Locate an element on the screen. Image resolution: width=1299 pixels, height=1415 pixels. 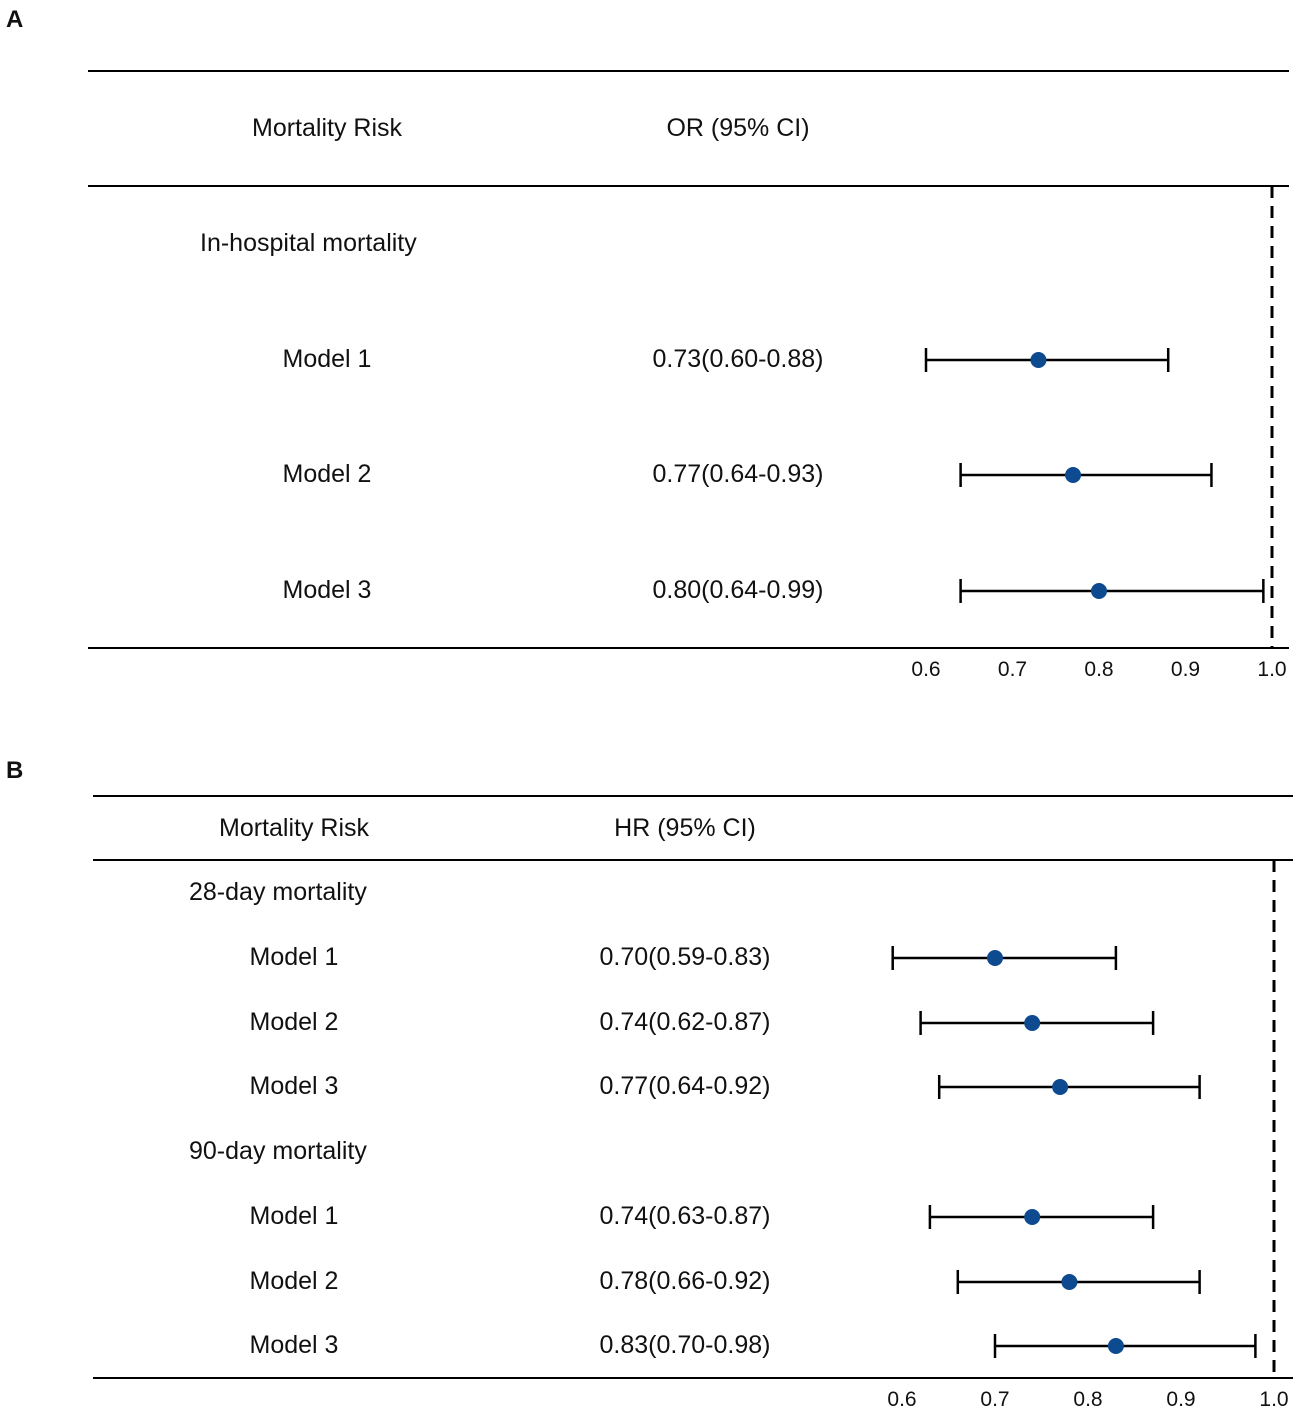
row-estimate-text: 0.80(0.64-0.99) is located at coordinates (738, 589).